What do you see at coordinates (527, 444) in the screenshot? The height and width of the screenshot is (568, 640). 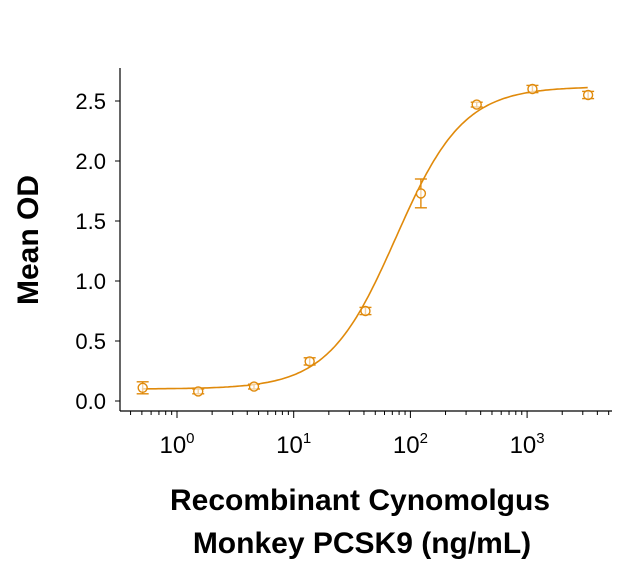 I see `x-tick-label: 10³` at bounding box center [527, 444].